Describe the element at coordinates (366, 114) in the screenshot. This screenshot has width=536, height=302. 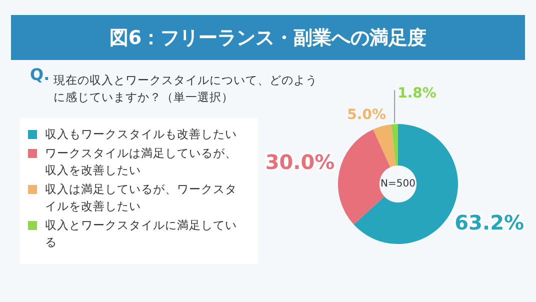
I see `data-label: 5.0%` at that location.